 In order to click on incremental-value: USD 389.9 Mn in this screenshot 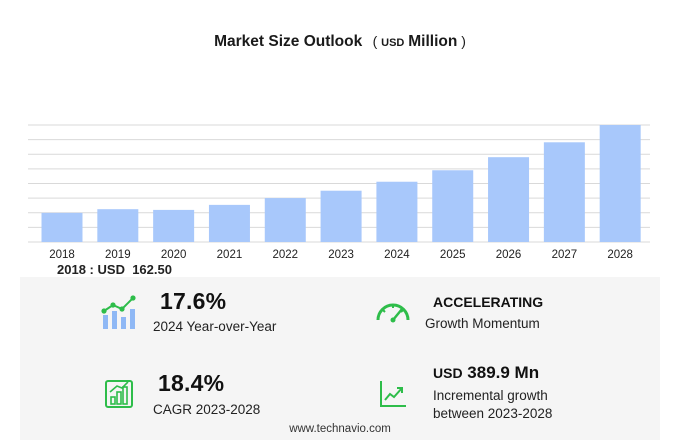, I will do `click(486, 373)`.